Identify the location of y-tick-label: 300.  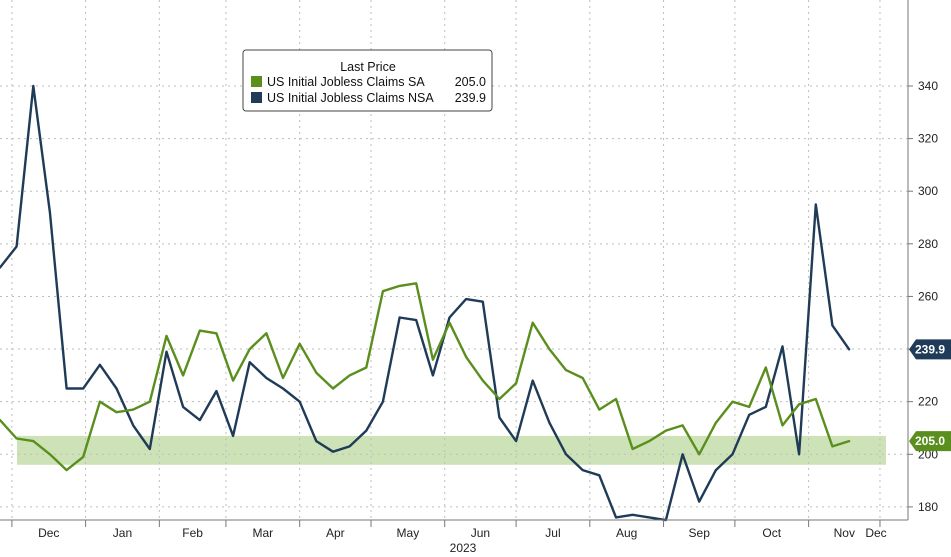
(928, 191).